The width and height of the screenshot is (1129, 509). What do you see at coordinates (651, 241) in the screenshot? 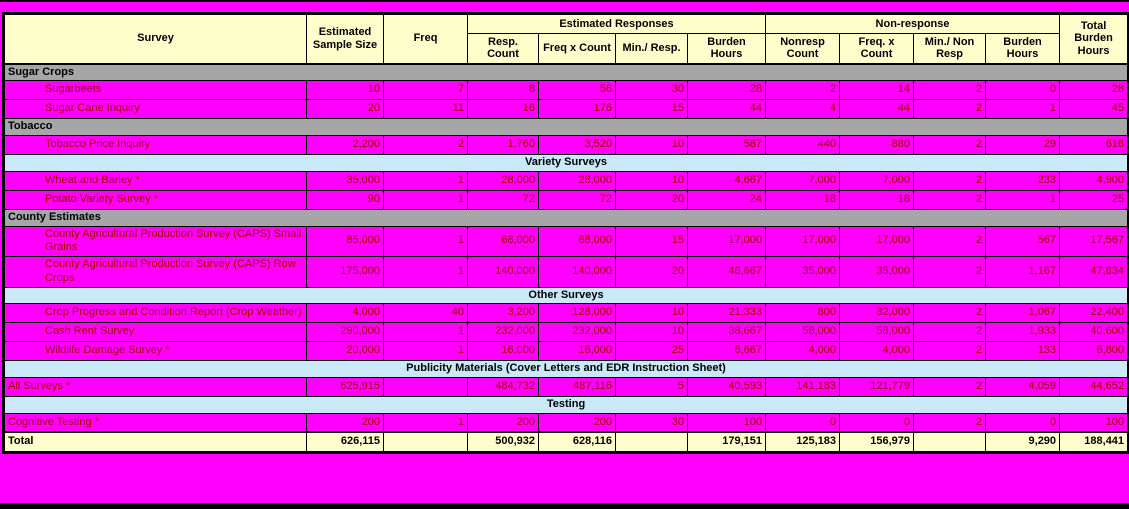
I see `value-cell: 15` at bounding box center [651, 241].